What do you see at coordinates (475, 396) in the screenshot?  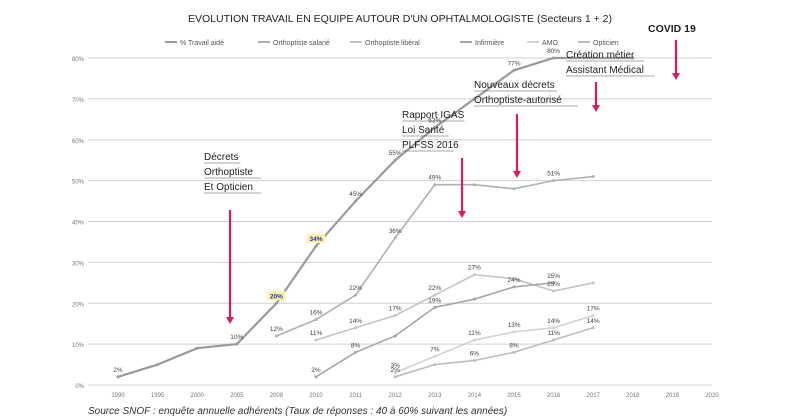 I see `x-tick-label: 2014` at bounding box center [475, 396].